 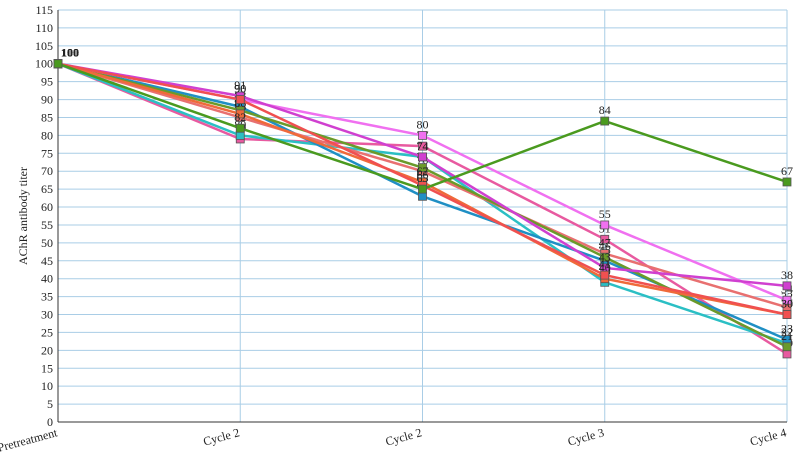 I want to click on x-tick-label: Cycle 3, so click(x=585, y=436).